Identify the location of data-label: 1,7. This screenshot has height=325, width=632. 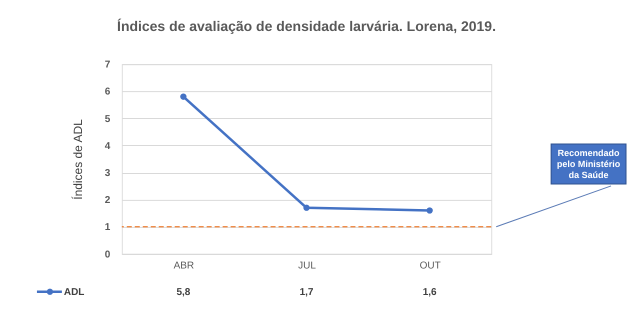
(307, 292).